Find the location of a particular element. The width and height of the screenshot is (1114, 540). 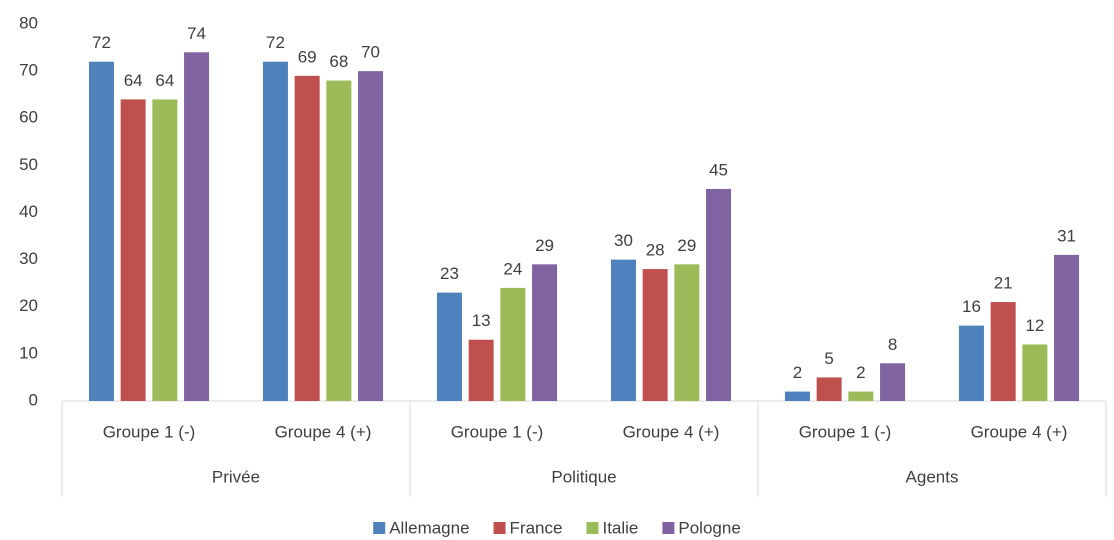

legend-label: Italie is located at coordinates (620, 527).